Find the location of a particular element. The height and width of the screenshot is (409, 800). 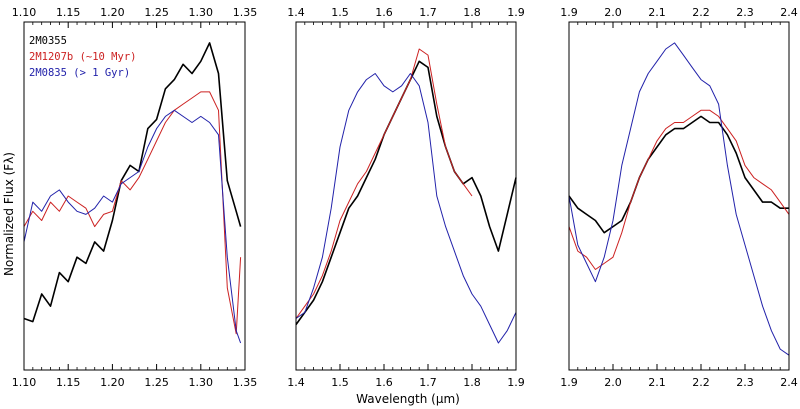

top-tick-label: 1.25 is located at coordinates (156, 12).